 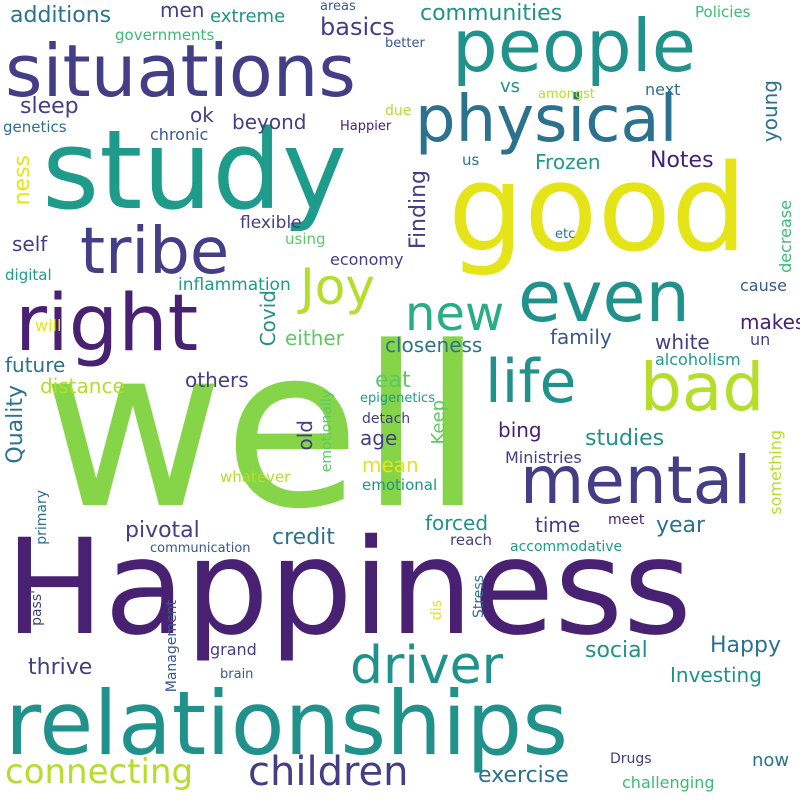 I want to click on cloud-word-young: young, so click(x=770, y=111).